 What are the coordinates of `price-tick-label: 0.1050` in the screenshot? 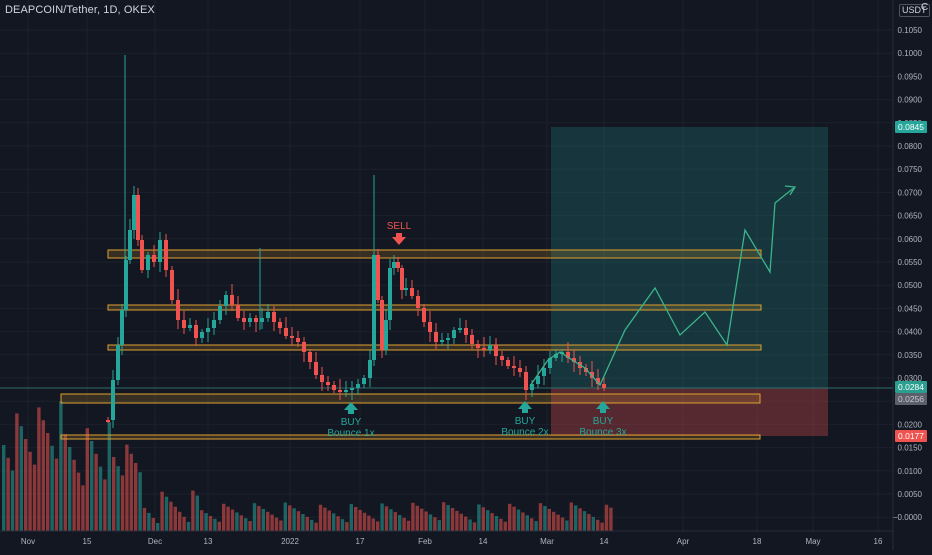 It's located at (910, 30).